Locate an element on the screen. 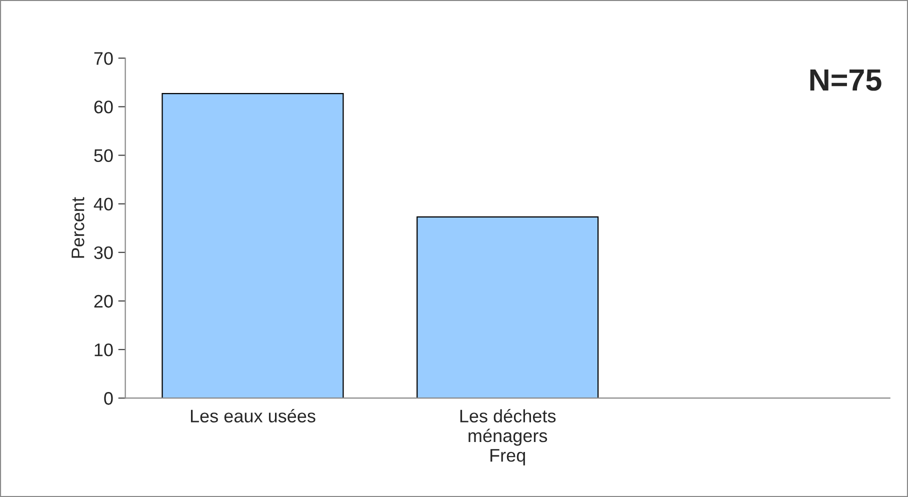 The height and width of the screenshot is (497, 908). x-axis-title: Freq is located at coordinates (507, 457).